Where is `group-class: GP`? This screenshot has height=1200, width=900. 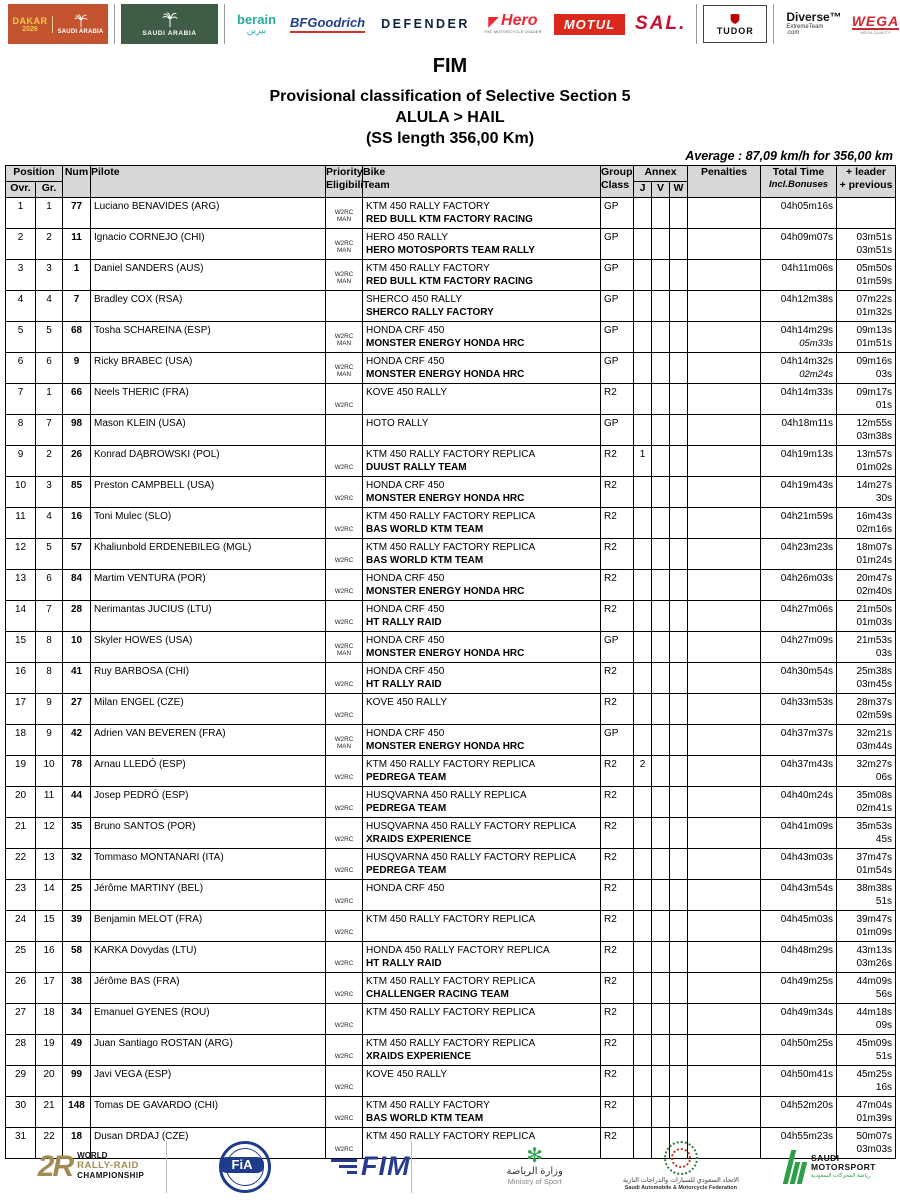 group-class: GP is located at coordinates (617, 244).